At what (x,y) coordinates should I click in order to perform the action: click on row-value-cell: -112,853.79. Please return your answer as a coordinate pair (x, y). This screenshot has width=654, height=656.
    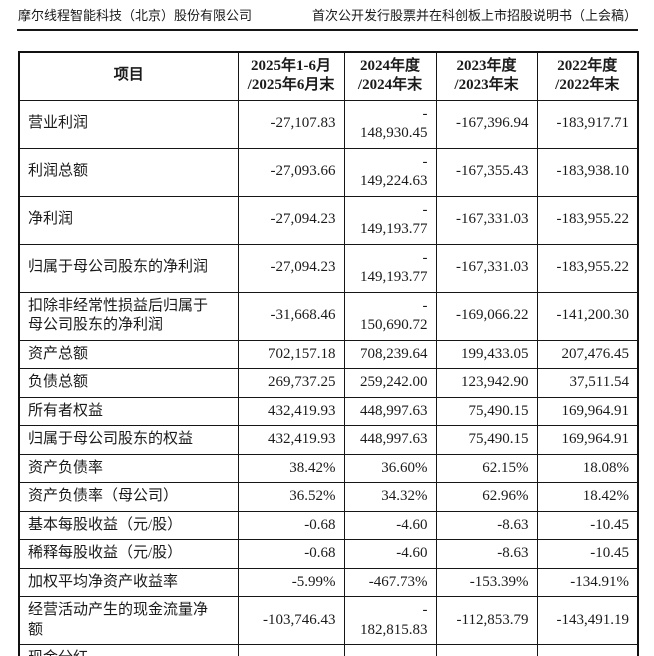
    Looking at the image, I should click on (486, 621).